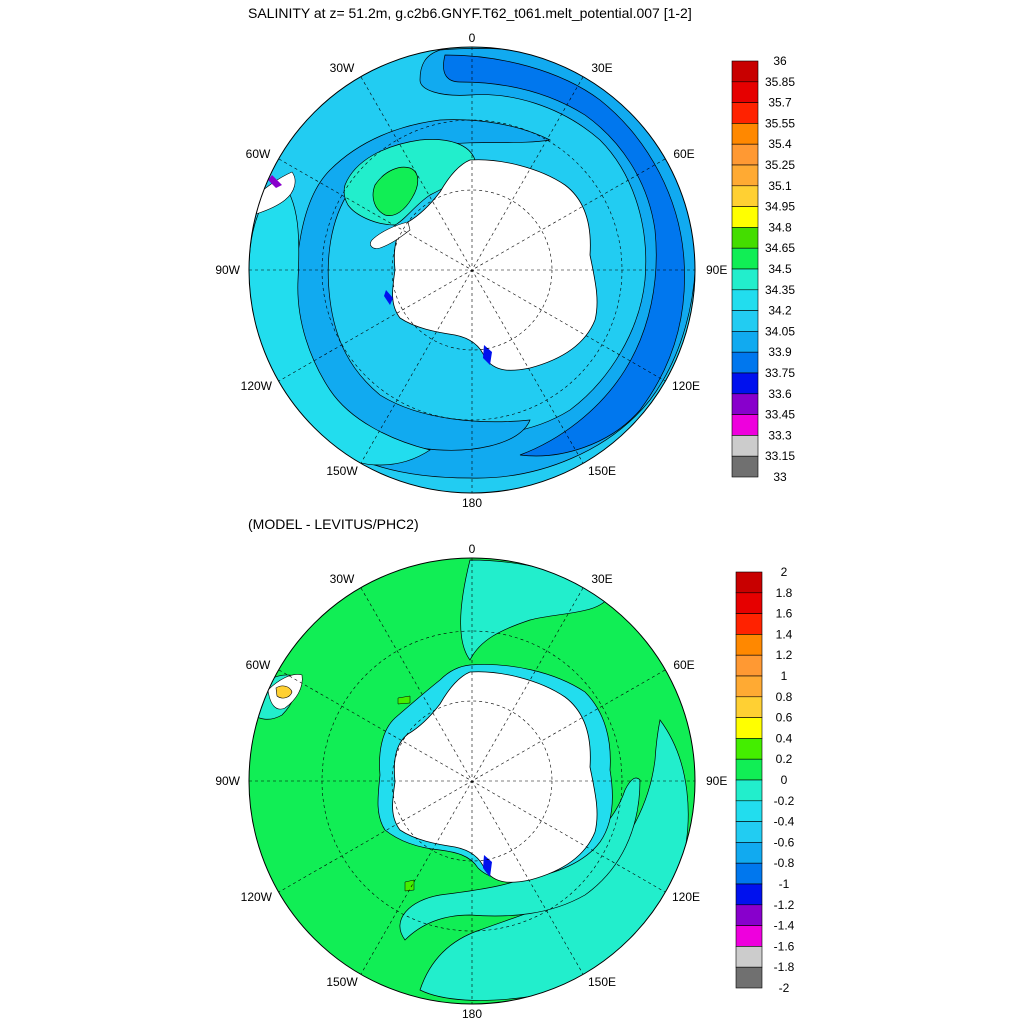 The width and height of the screenshot is (1024, 1024). Describe the element at coordinates (780, 373) in the screenshot. I see `top-colorbar-tick-label: 33.75` at that location.